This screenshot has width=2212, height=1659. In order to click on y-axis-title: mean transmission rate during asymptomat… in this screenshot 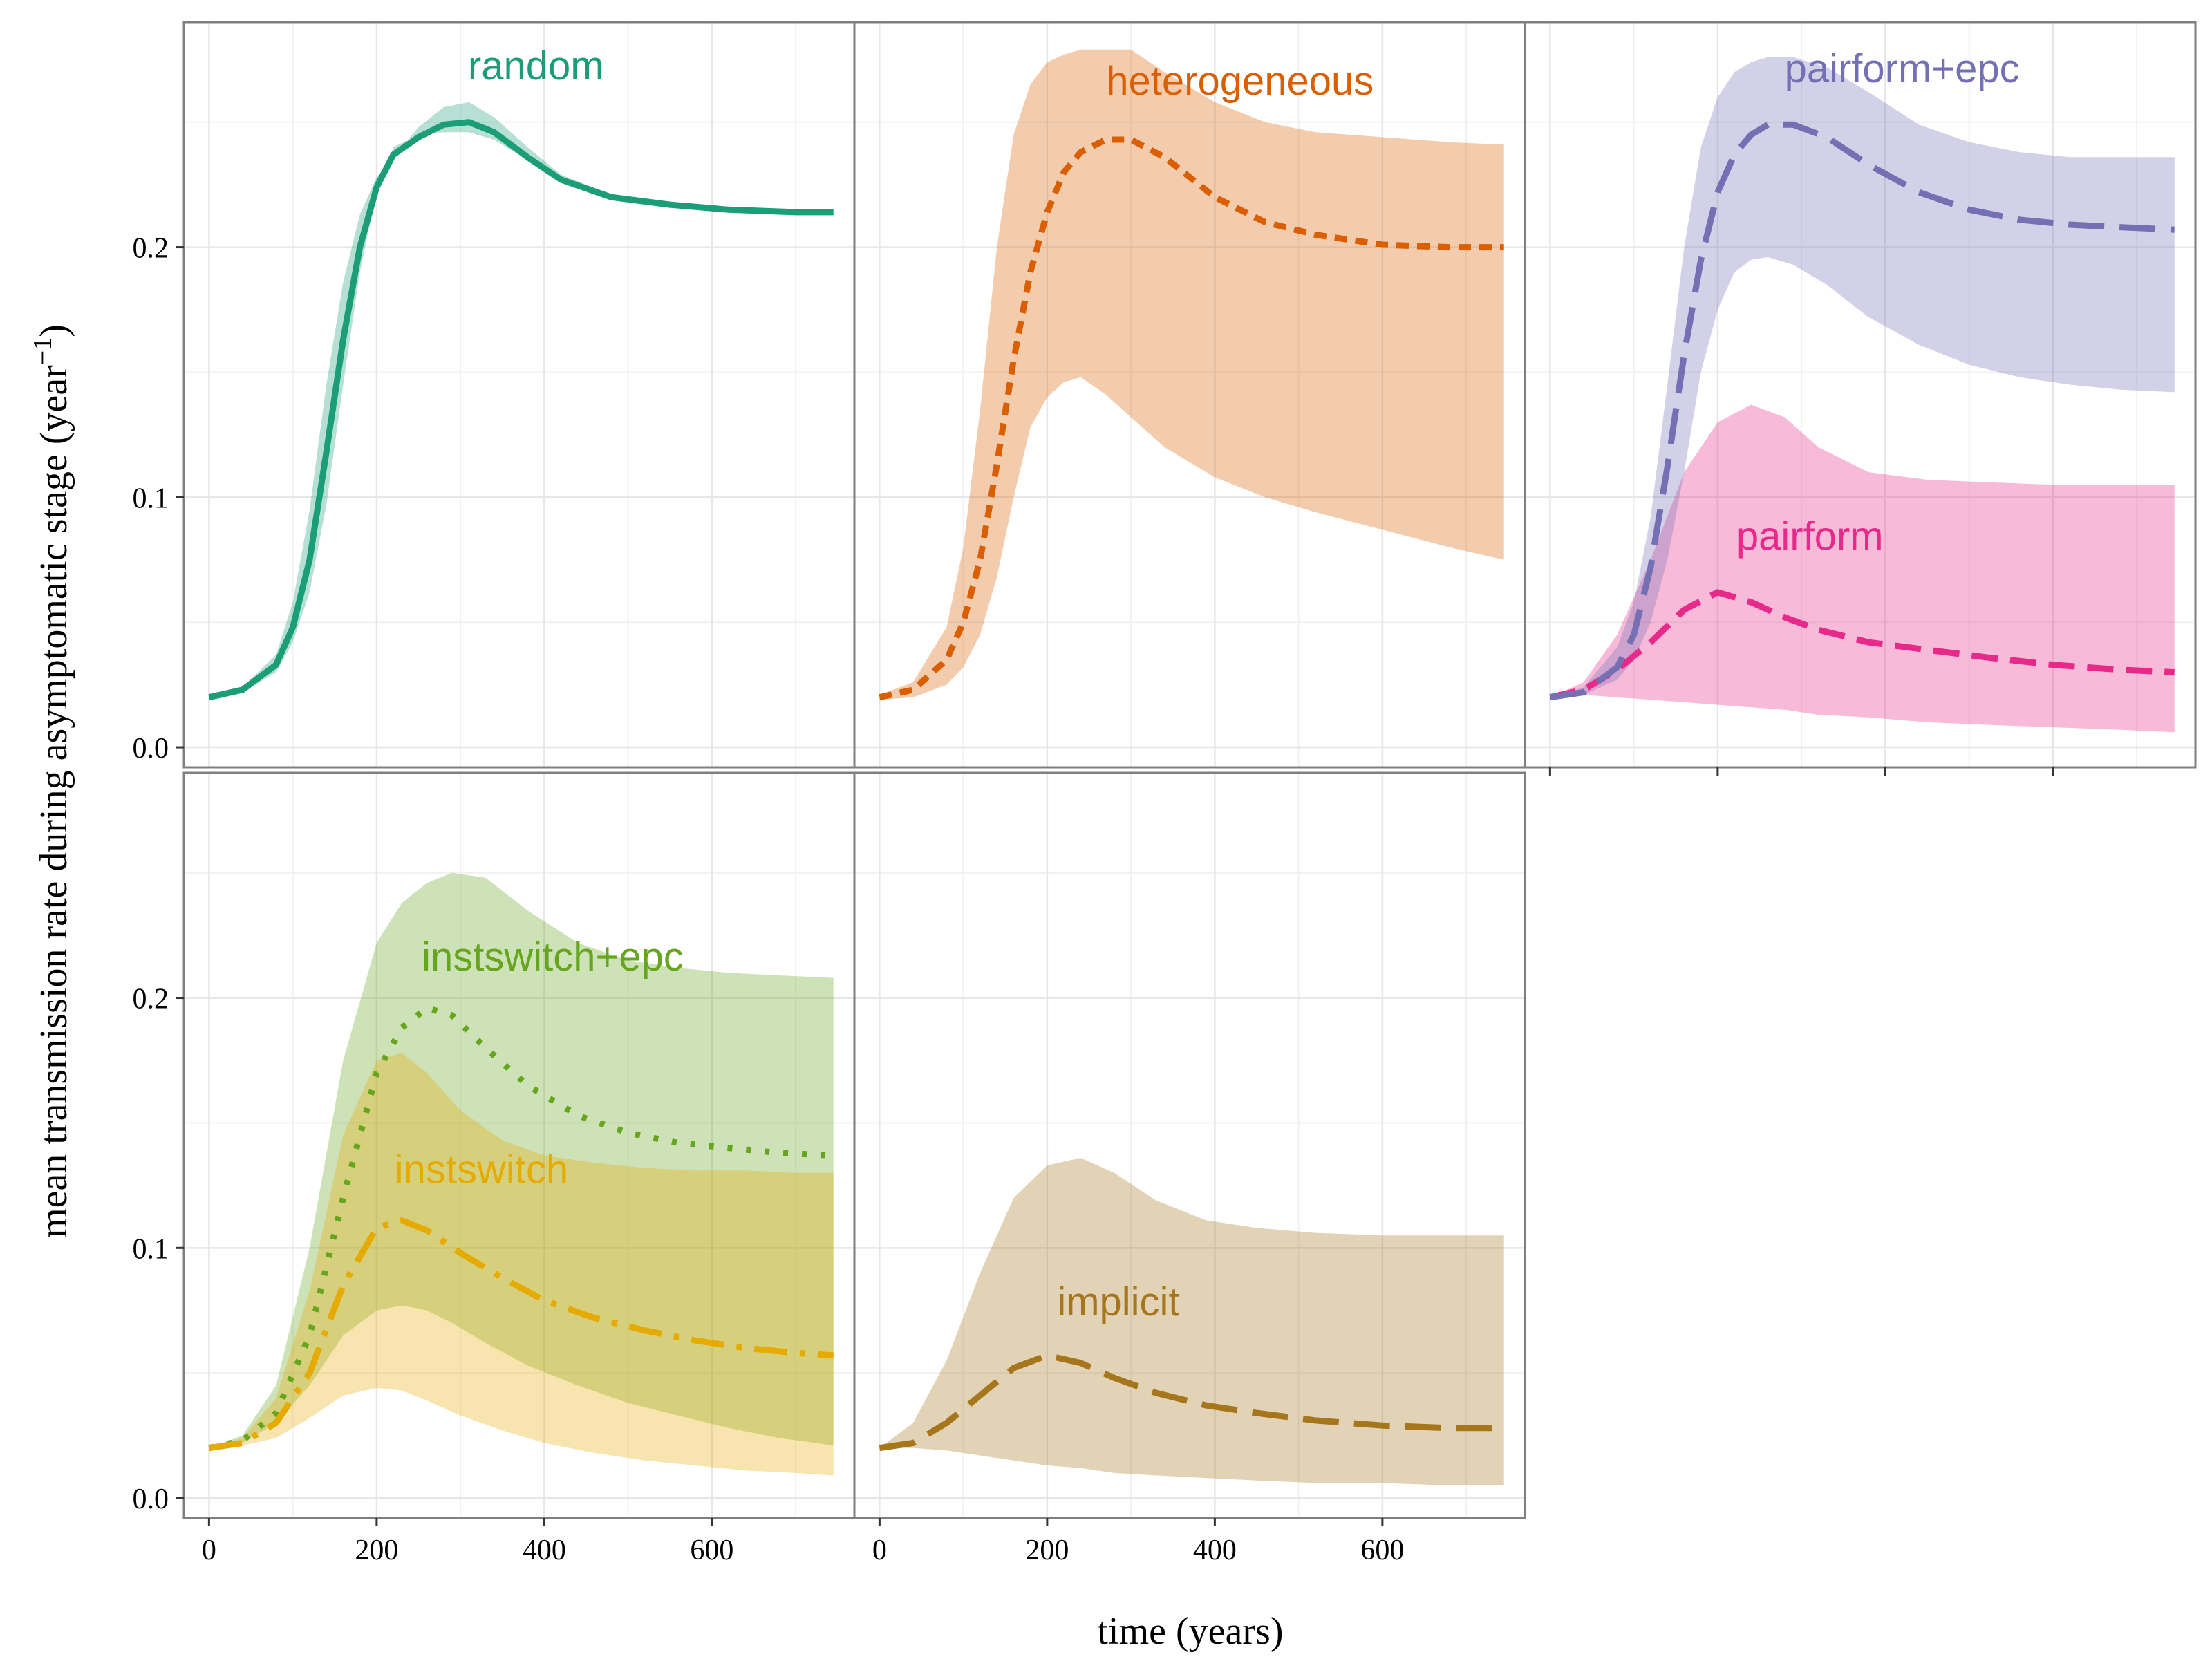, I will do `click(51, 781)`.